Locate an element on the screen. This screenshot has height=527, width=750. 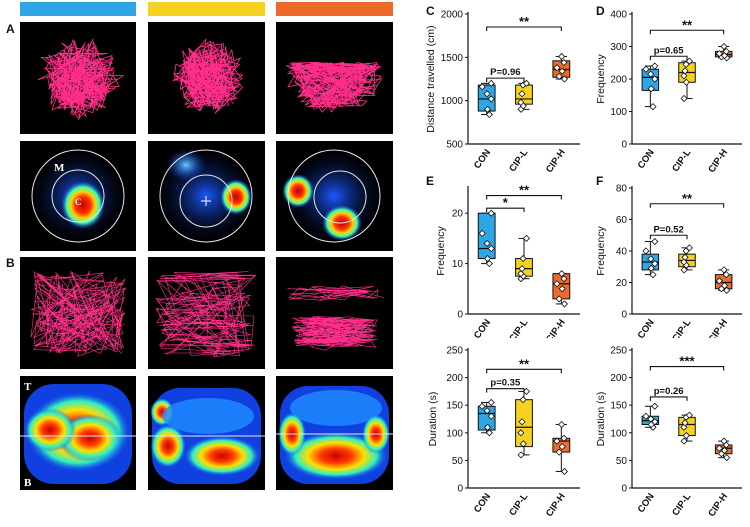
y-axis-label: Distance travelled (cm) is located at coordinates (431, 78).